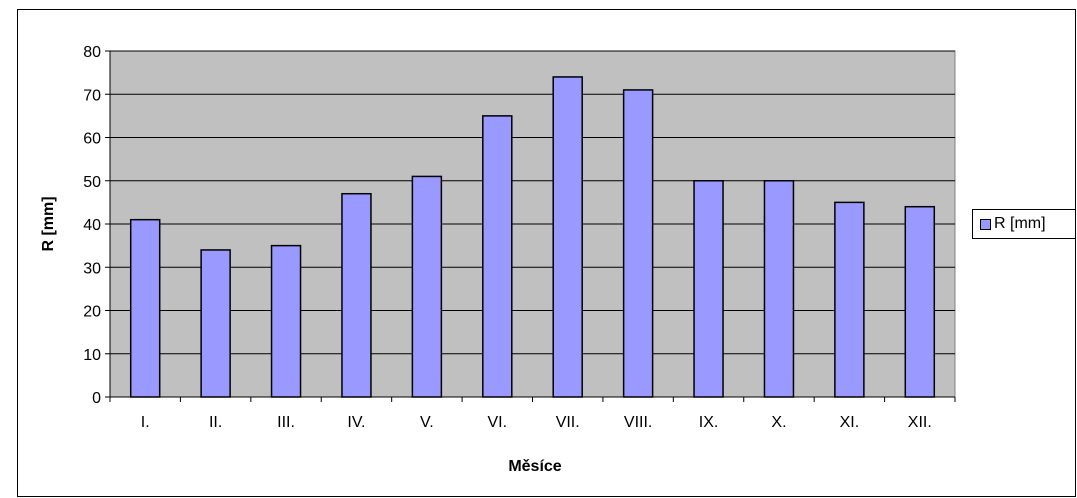  Describe the element at coordinates (427, 422) in the screenshot. I see `x-tick-label: V.` at that location.